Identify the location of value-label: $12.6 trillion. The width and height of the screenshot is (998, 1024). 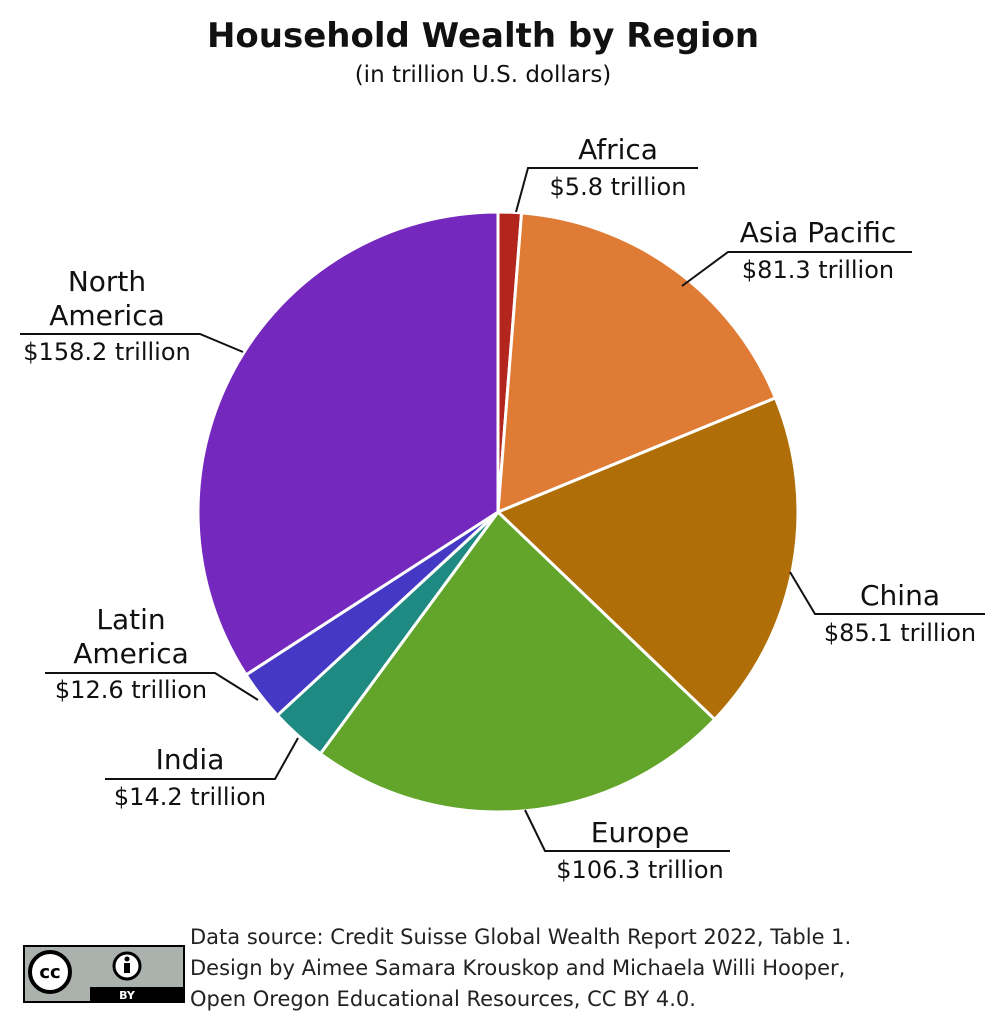
(131, 690).